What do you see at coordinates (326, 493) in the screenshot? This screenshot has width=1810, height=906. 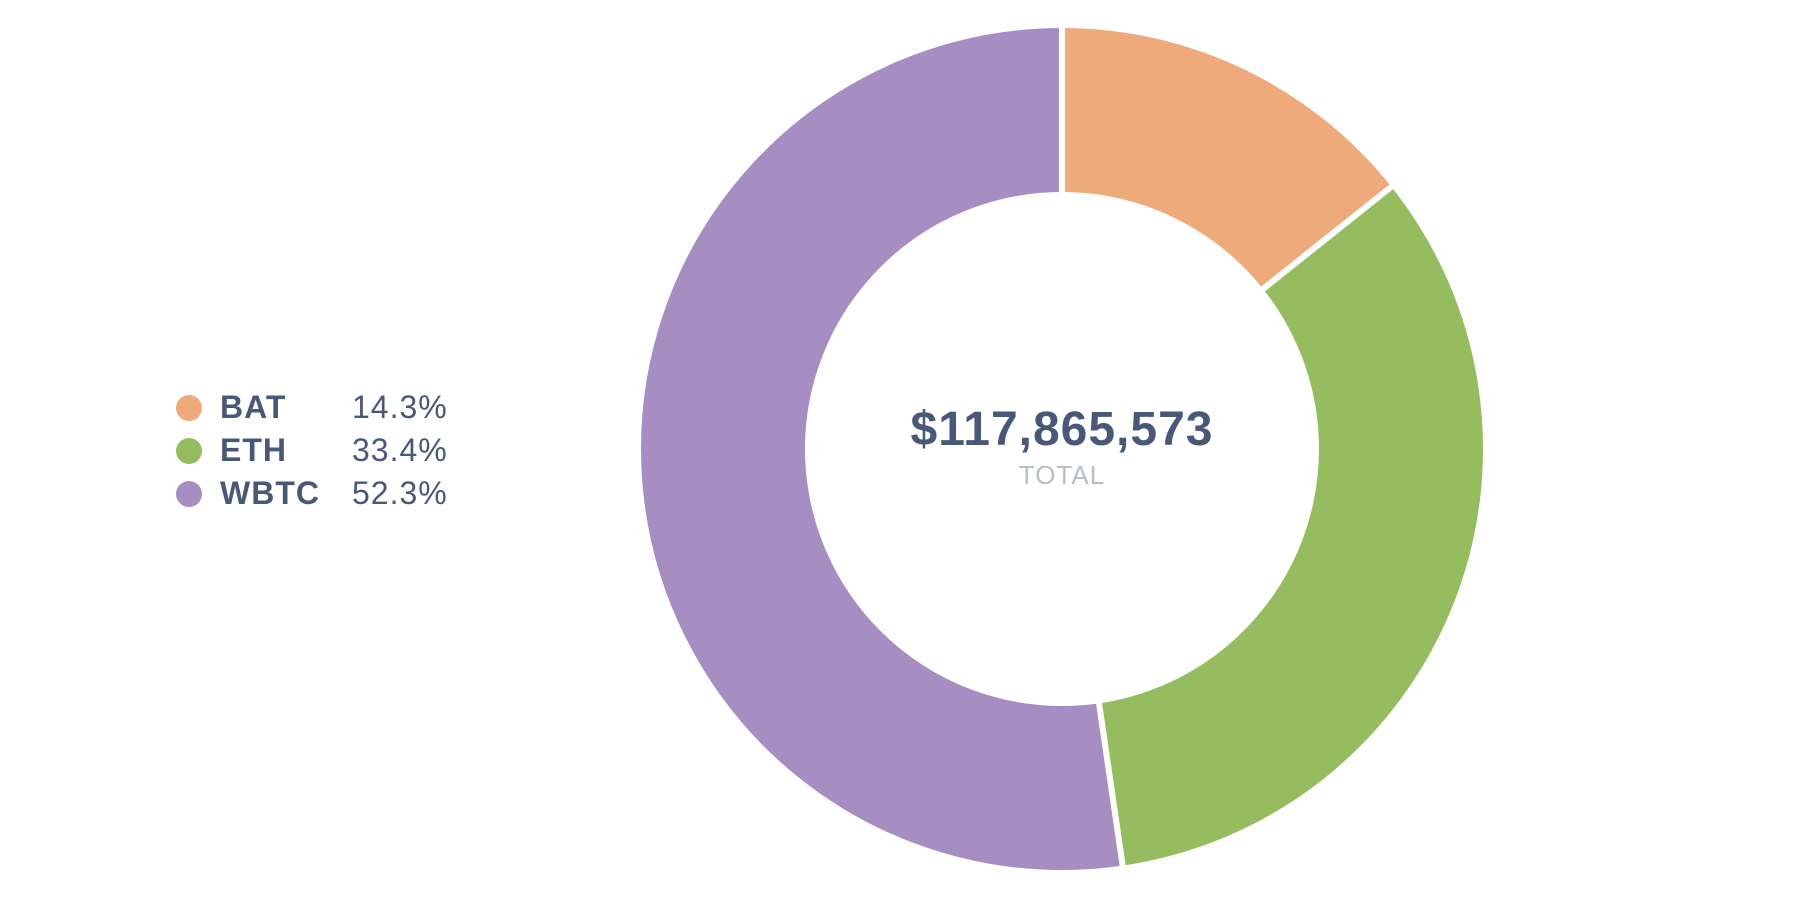 I see `legend-item-wbtc: WBTC 52.3%` at bounding box center [326, 493].